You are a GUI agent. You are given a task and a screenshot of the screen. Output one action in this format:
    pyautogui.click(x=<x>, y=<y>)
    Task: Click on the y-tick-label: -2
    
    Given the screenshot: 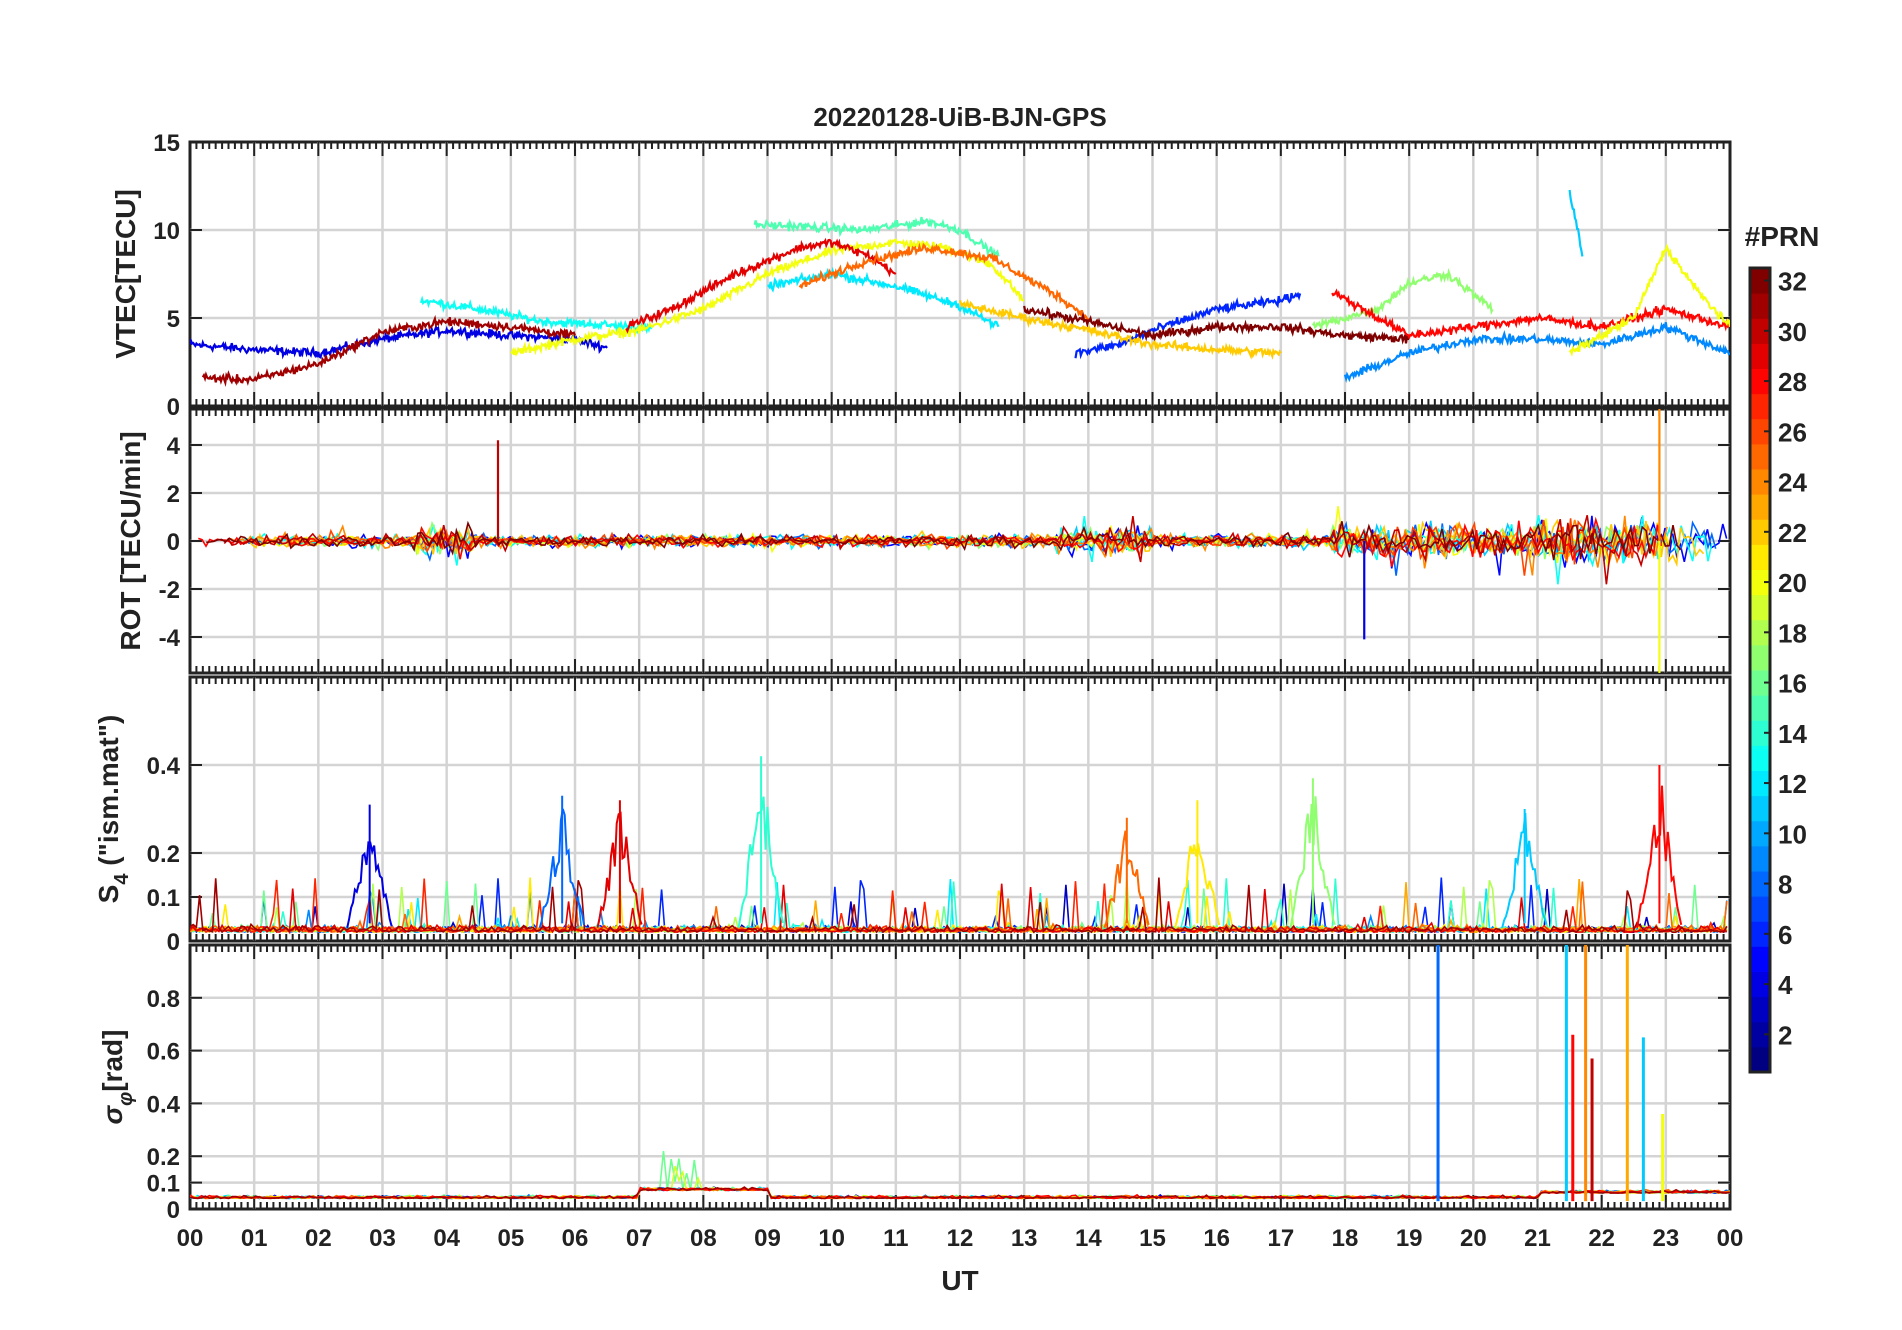 What is the action you would take?
    pyautogui.click(x=169, y=590)
    